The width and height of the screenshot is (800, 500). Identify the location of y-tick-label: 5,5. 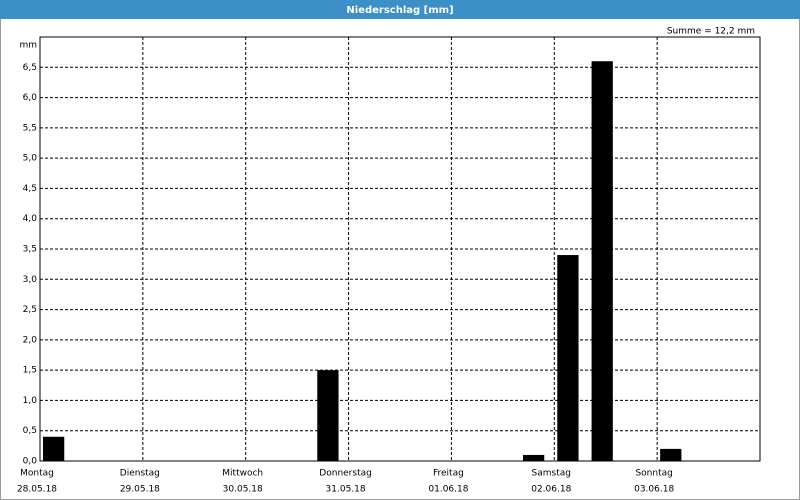
(30, 128).